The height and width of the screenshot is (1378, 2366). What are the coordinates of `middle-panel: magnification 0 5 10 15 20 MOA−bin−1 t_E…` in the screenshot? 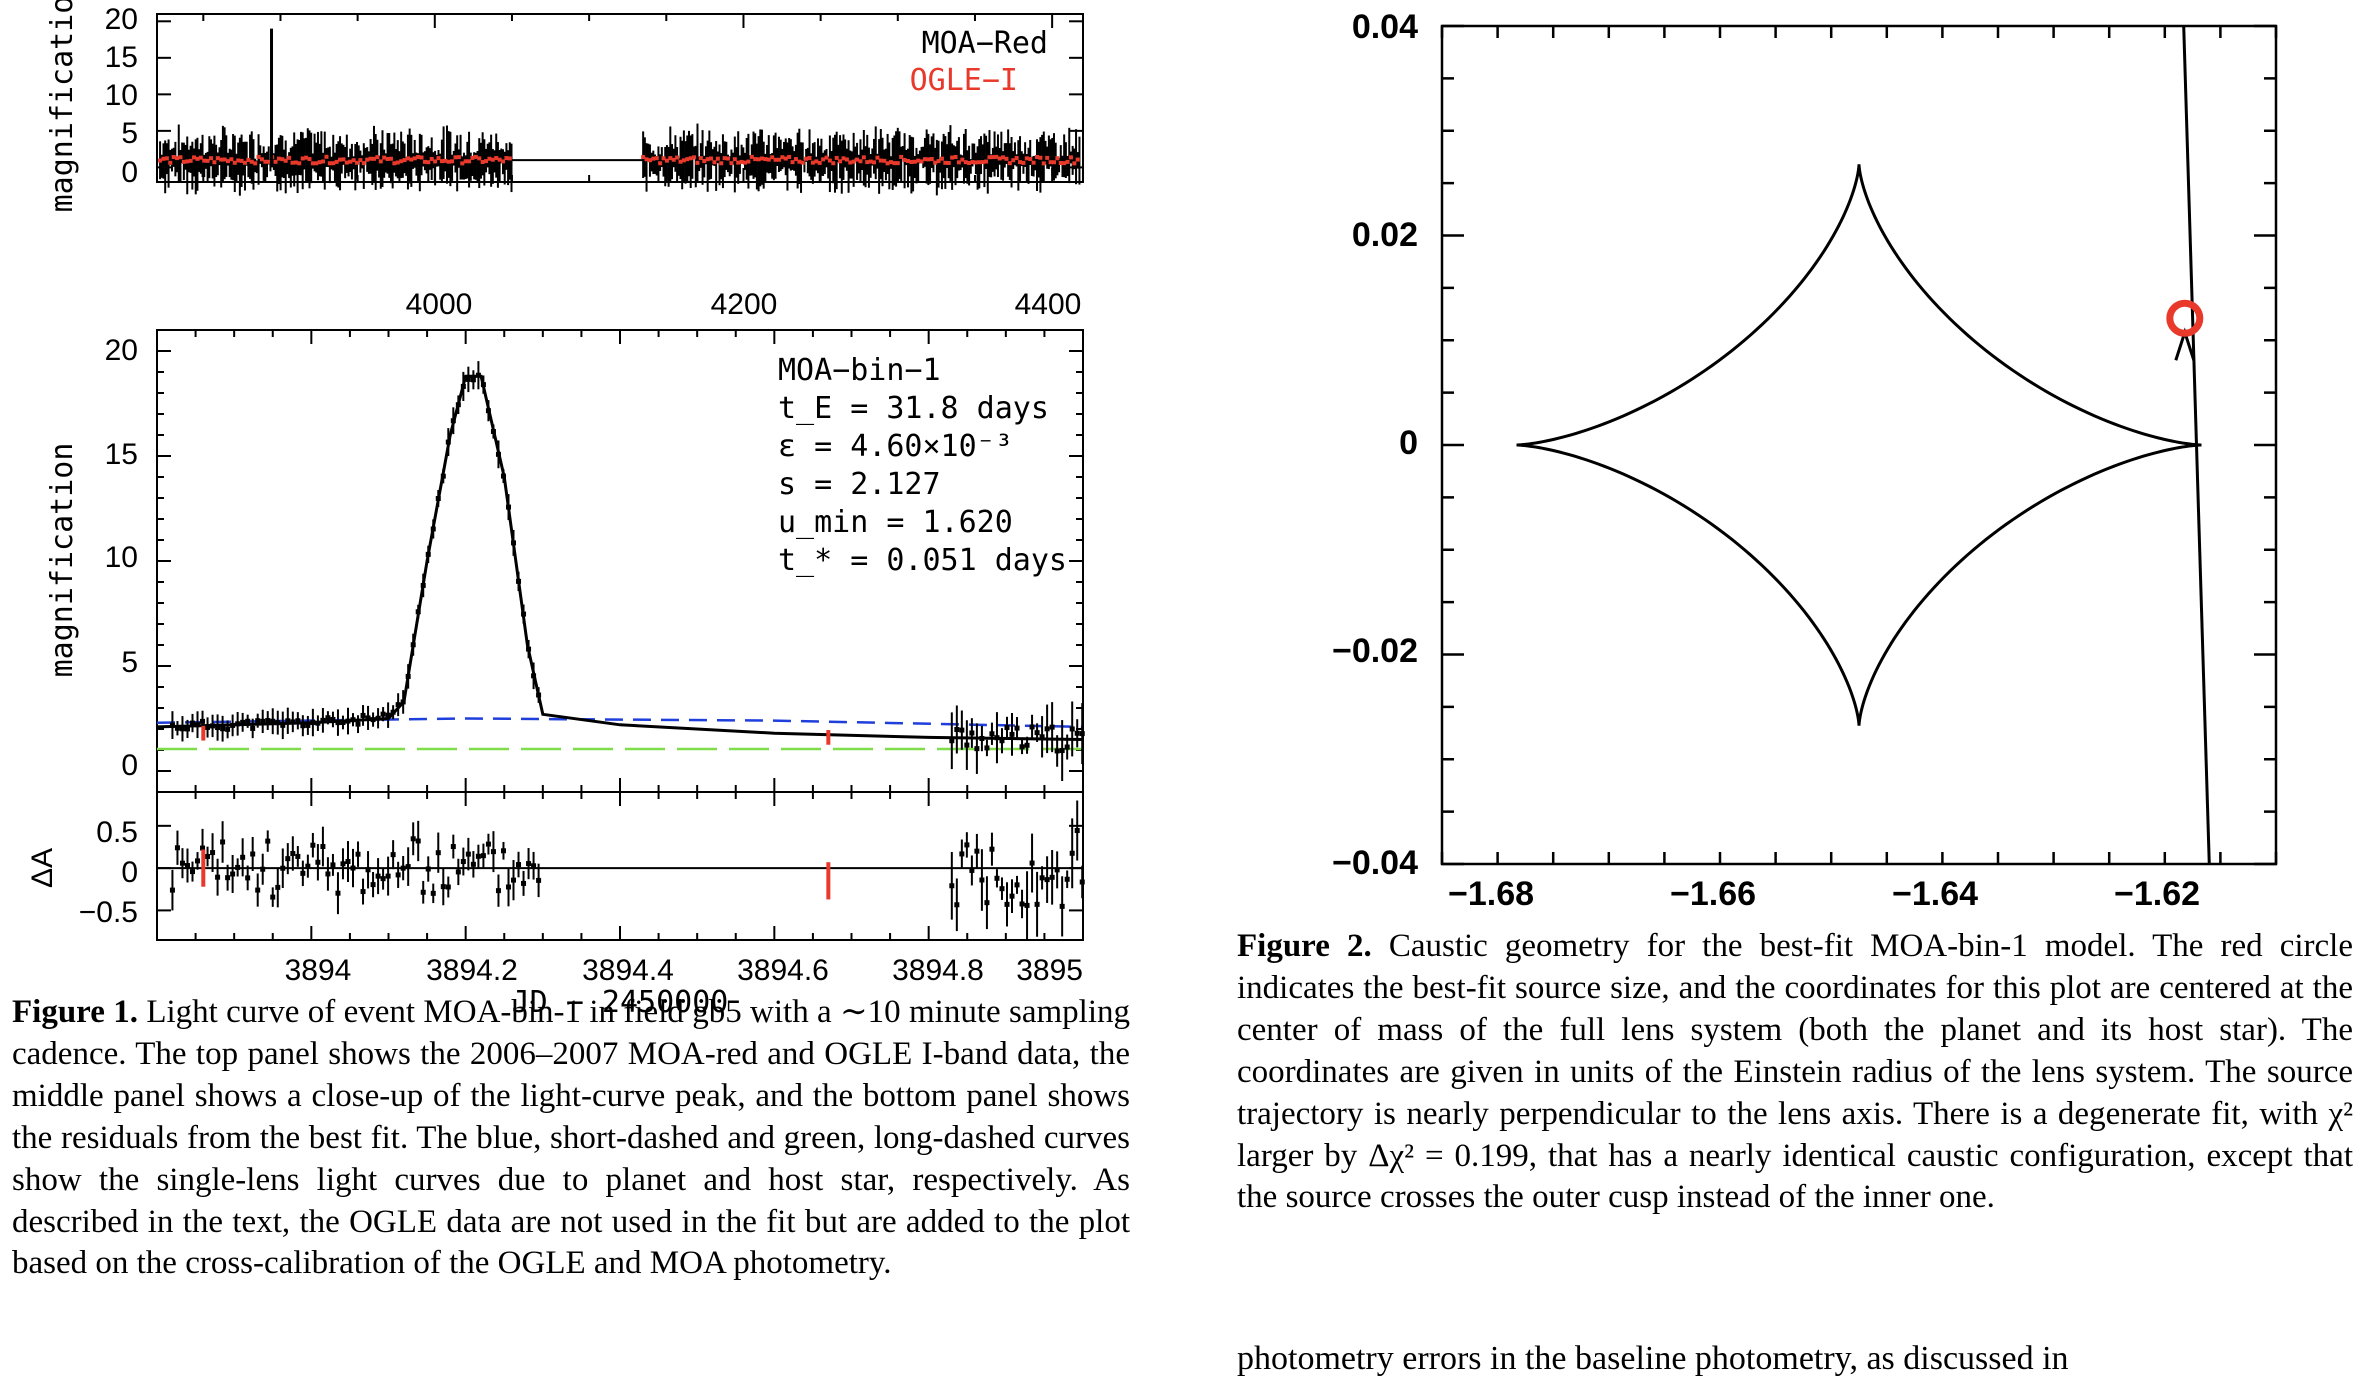 It's located at (565, 561).